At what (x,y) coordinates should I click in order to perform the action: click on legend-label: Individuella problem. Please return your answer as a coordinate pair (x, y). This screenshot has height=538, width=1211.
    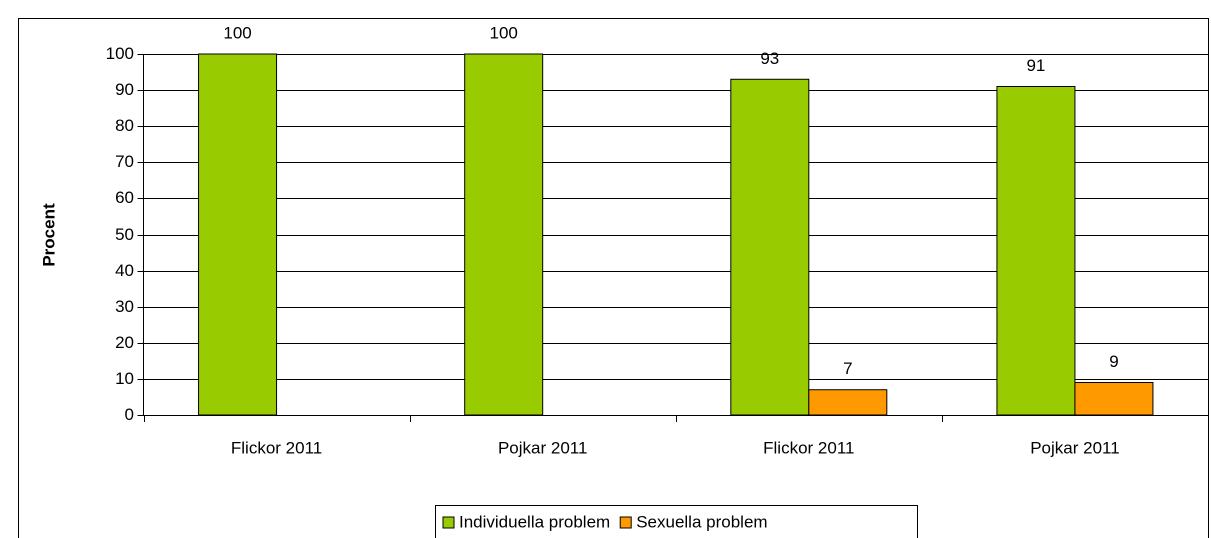
    Looking at the image, I should click on (534, 521).